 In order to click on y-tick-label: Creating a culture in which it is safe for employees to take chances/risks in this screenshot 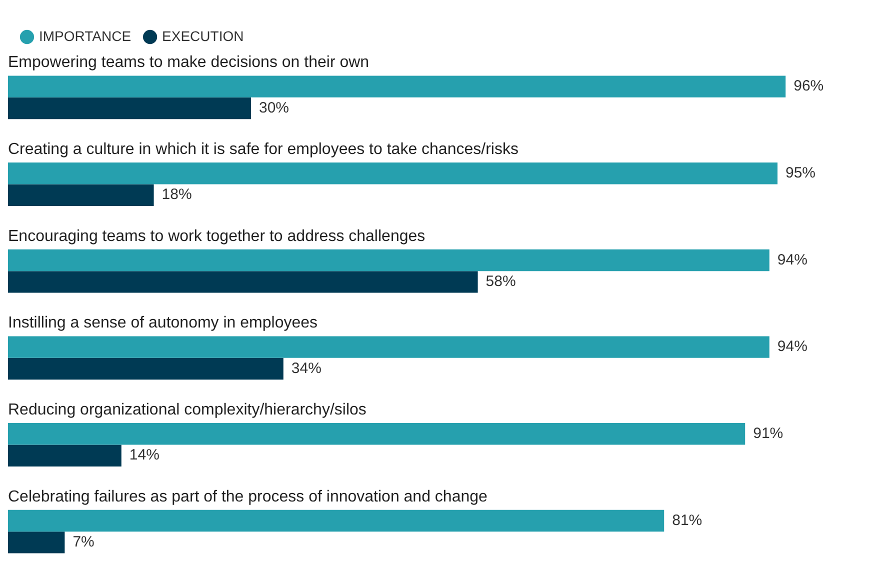, I will do `click(263, 149)`.